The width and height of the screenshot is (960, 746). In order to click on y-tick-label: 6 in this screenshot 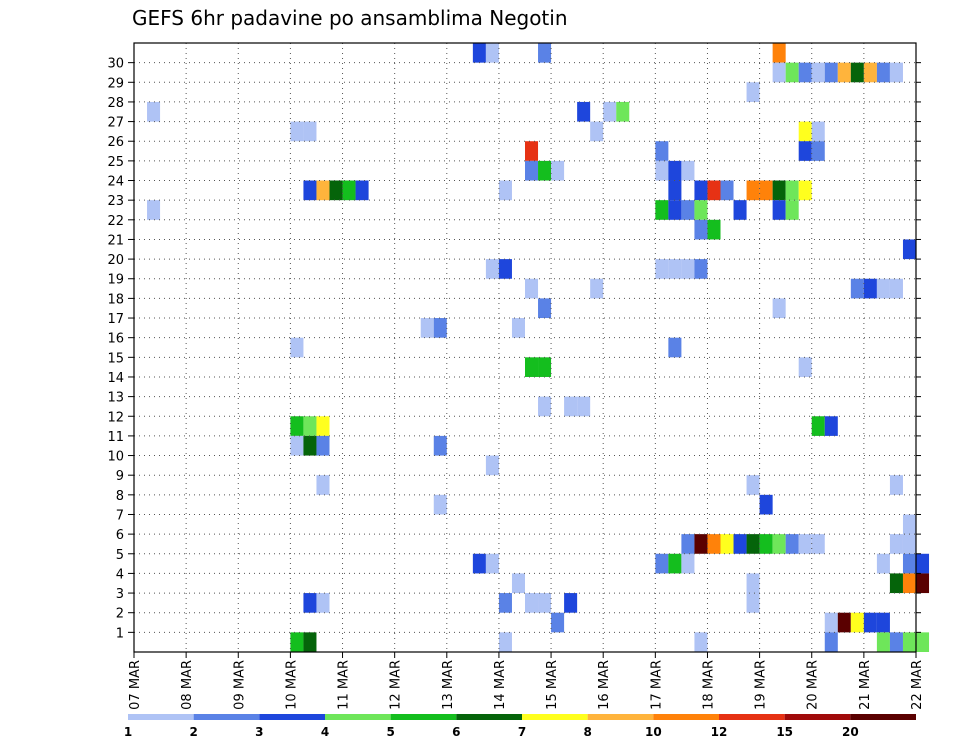, I will do `click(120, 535)`.